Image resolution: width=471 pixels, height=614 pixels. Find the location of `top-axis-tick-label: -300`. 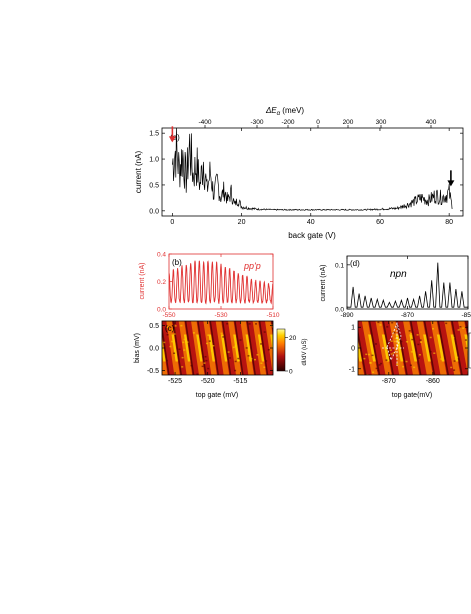

top-axis-tick-label: -300 is located at coordinates (256, 122).